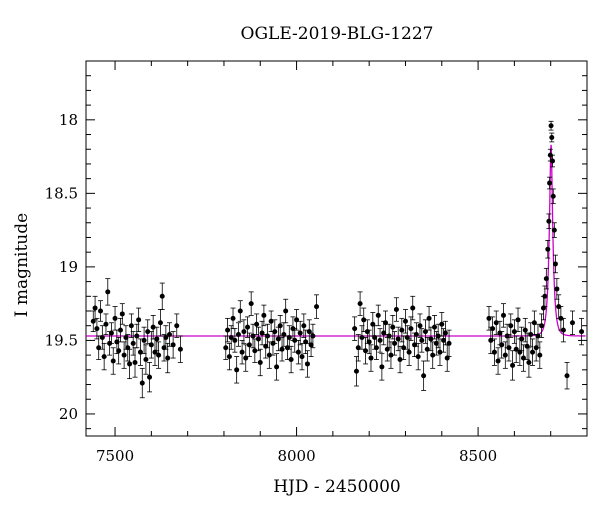 This screenshot has width=600, height=512. What do you see at coordinates (68, 120) in the screenshot?
I see `y-tick-label: 18` at bounding box center [68, 120].